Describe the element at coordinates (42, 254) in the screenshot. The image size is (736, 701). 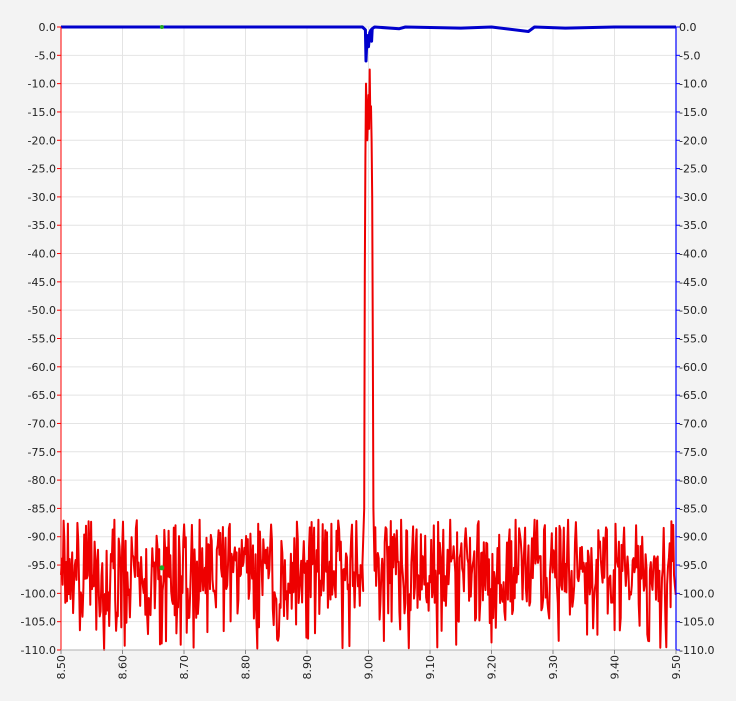
I see `left-tick-label: -40.0` at that location.